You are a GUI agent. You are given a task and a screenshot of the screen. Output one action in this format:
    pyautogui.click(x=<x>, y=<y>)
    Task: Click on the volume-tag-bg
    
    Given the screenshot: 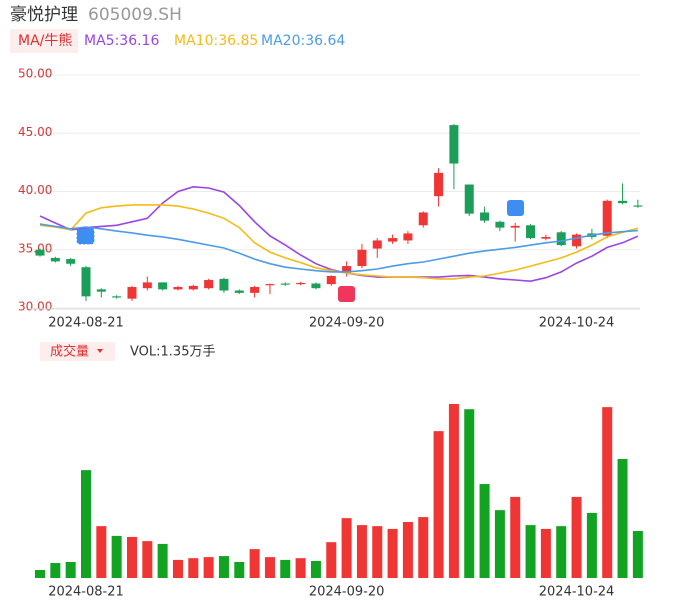 What is the action you would take?
    pyautogui.click(x=77, y=351)
    